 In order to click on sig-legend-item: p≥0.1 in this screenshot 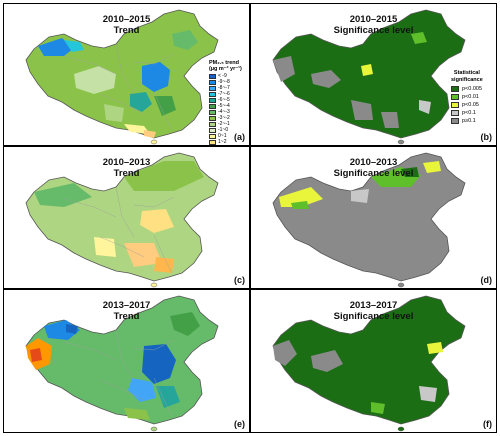, I will do `click(467, 121)`.